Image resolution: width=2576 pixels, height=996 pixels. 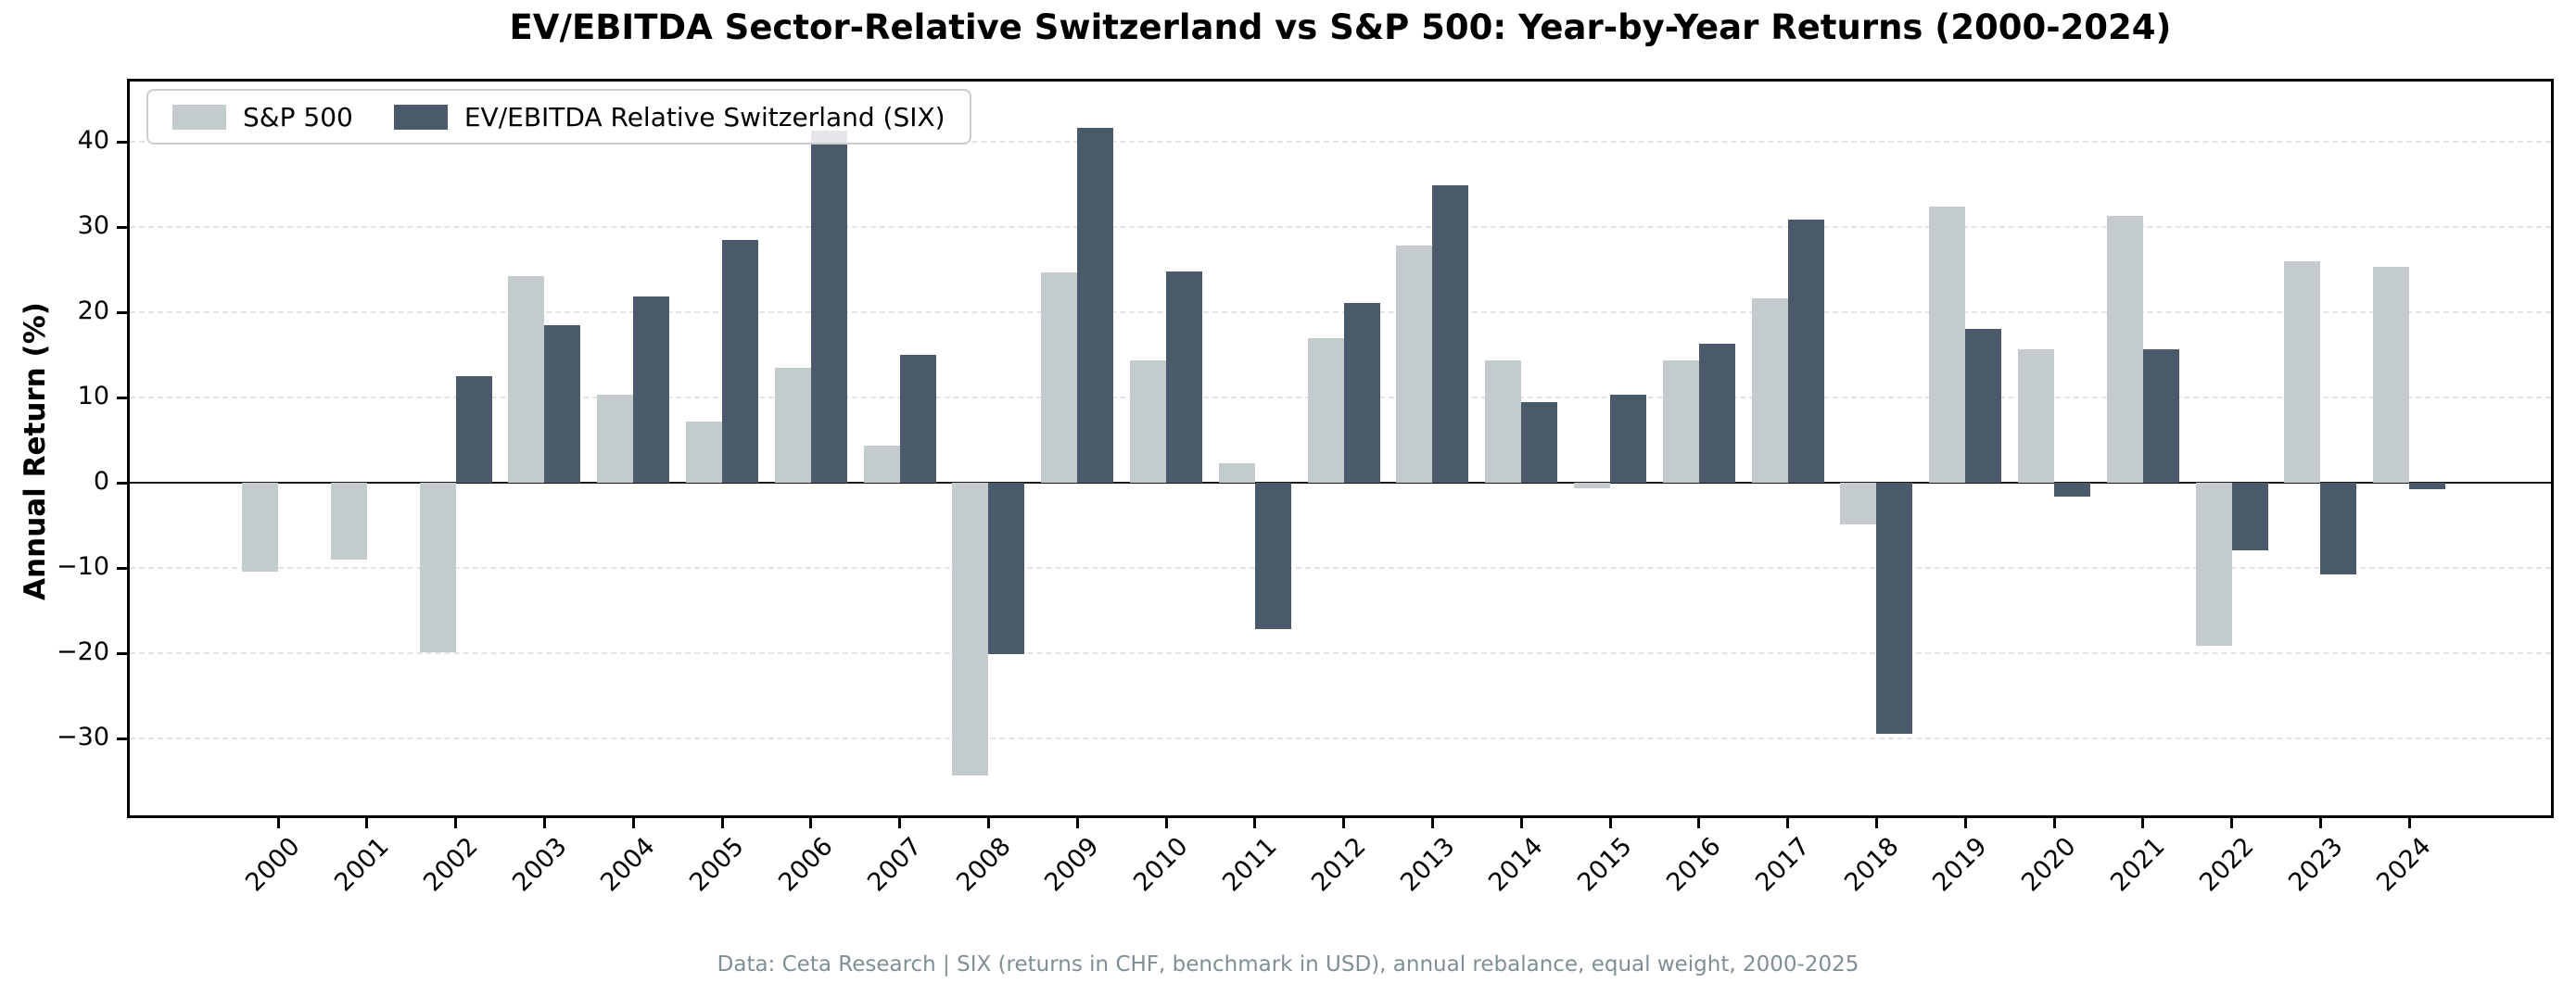 I want to click on bar-sp500-2003, so click(x=526, y=380).